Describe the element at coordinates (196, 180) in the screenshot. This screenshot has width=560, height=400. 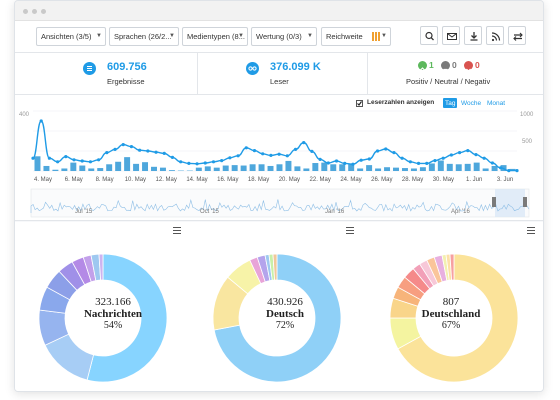
I see `x-tick-label: 14. May` at that location.